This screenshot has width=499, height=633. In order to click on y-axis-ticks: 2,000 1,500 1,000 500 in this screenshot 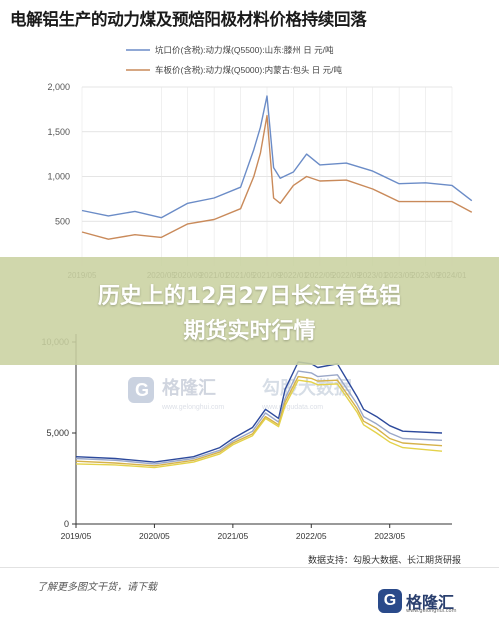, I will do `click(58, 154)`.